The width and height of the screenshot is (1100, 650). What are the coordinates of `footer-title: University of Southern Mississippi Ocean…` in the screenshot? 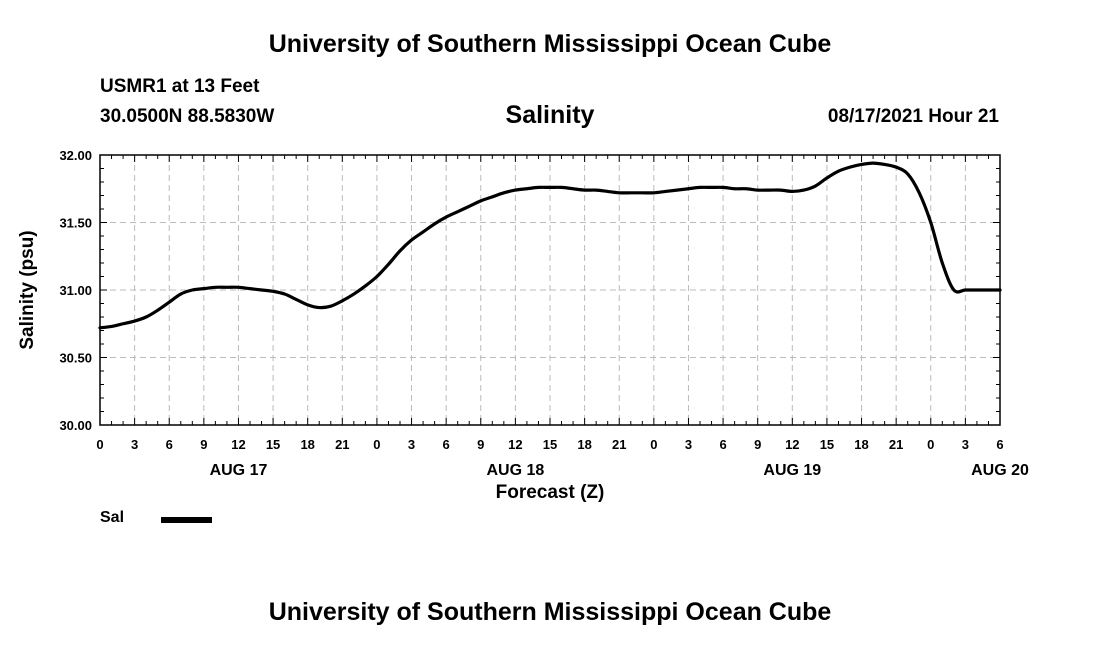 It's located at (550, 612).